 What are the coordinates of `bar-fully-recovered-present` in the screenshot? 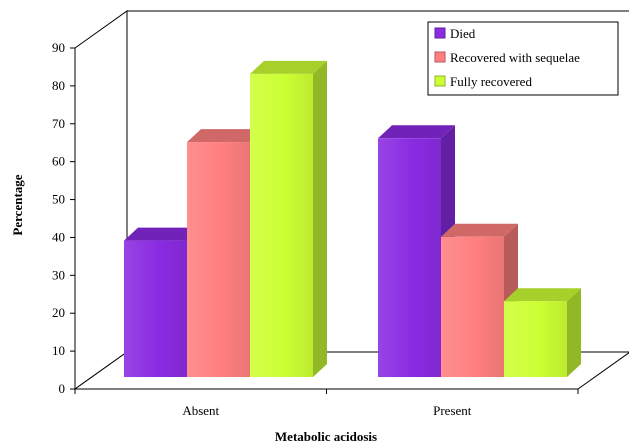 It's located at (542, 332).